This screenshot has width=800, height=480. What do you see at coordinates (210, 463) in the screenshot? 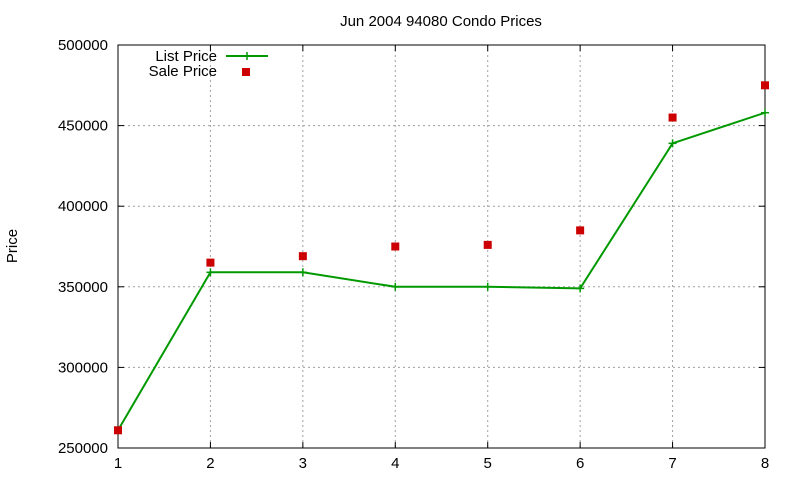
I see `x-tick-label: 2` at bounding box center [210, 463].